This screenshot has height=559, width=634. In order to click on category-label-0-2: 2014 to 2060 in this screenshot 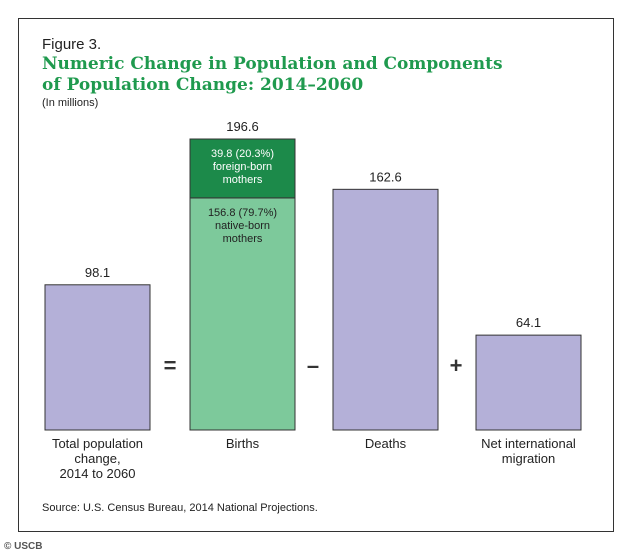, I will do `click(98, 473)`.